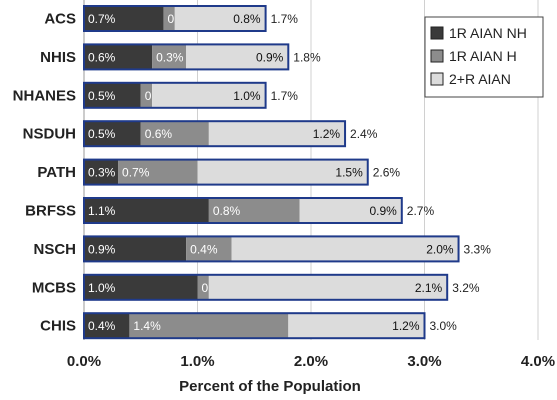 The image size is (557, 400). I want to click on bar-total-label: 2.6%, so click(387, 173).